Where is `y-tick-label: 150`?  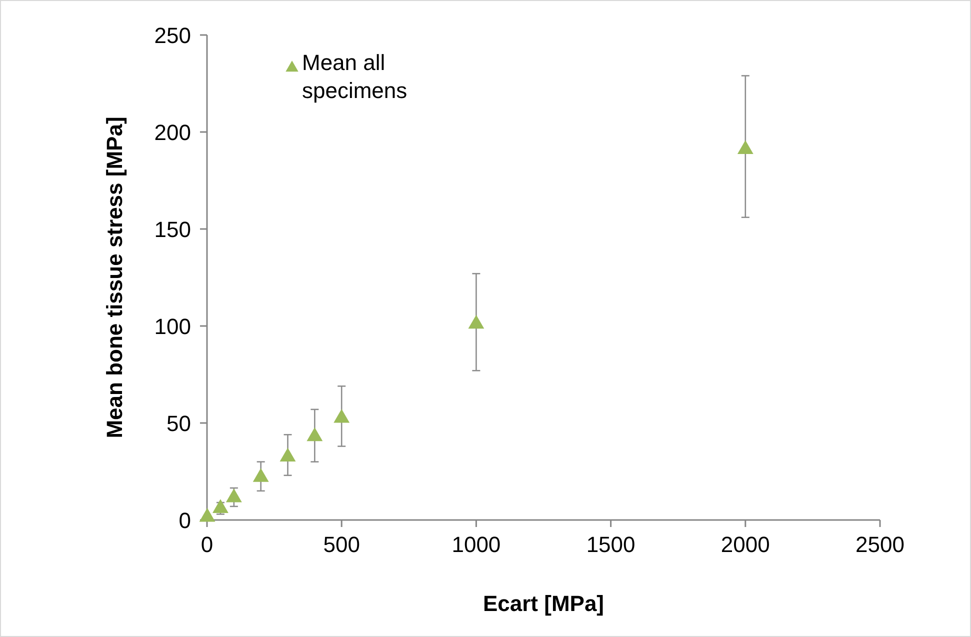
y-tick-label: 150 is located at coordinates (172, 229).